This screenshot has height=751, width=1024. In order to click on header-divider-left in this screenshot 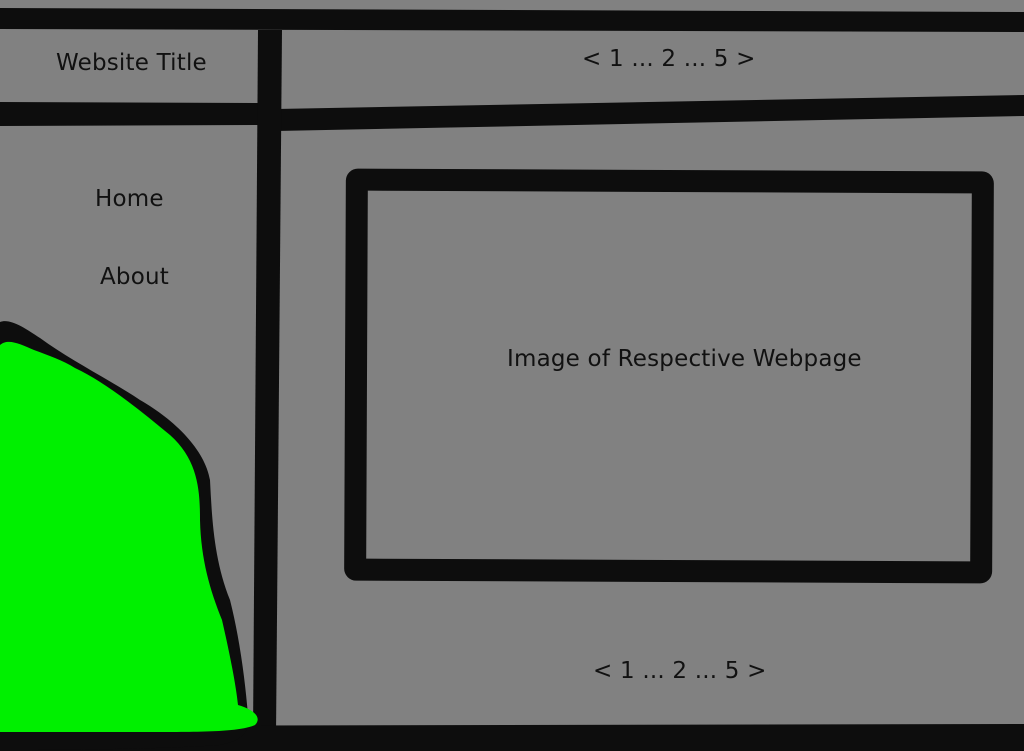, I will do `click(131, 114)`.